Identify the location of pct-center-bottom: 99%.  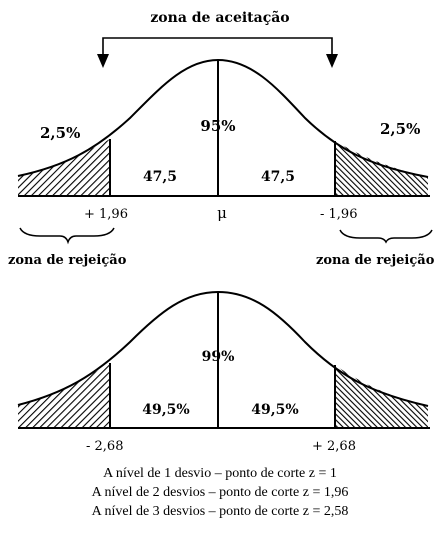
(218, 357).